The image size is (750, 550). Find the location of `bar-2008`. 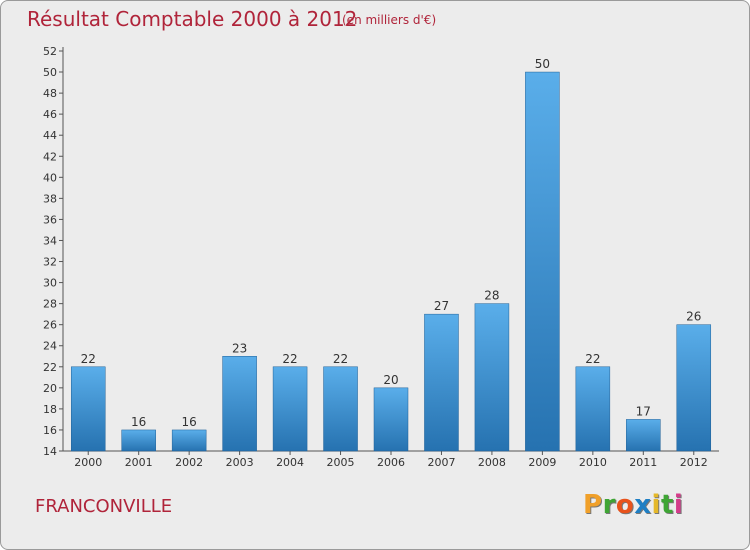

bar-2008 is located at coordinates (492, 377).